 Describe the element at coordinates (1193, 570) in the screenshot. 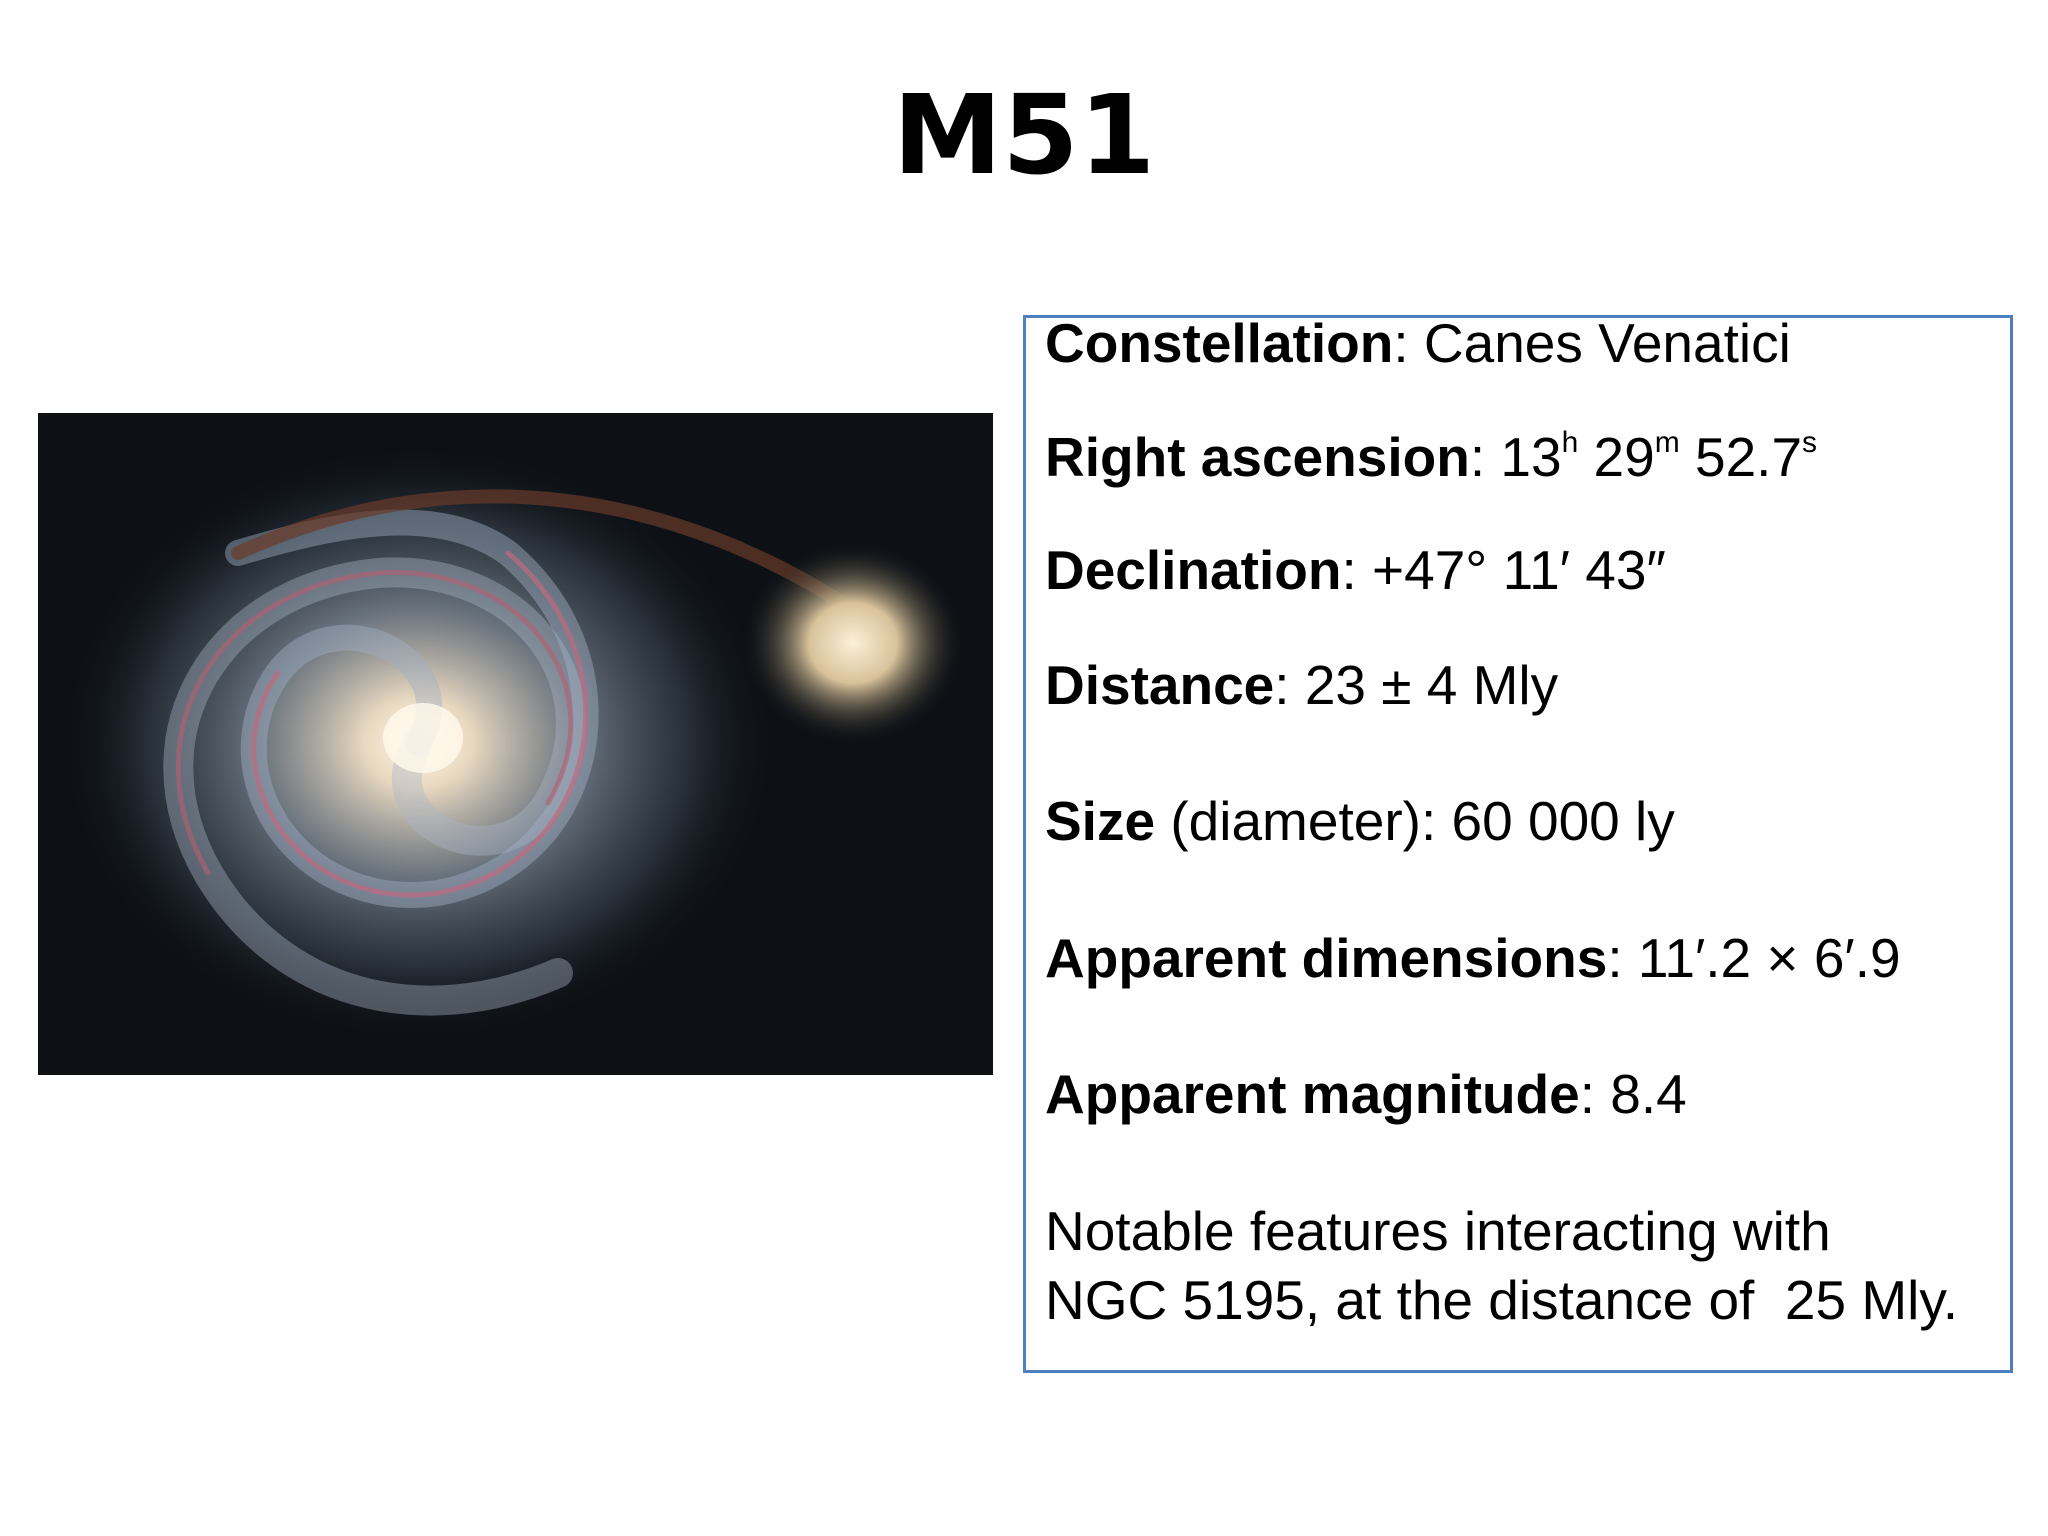

I see `info-label: Declination` at that location.